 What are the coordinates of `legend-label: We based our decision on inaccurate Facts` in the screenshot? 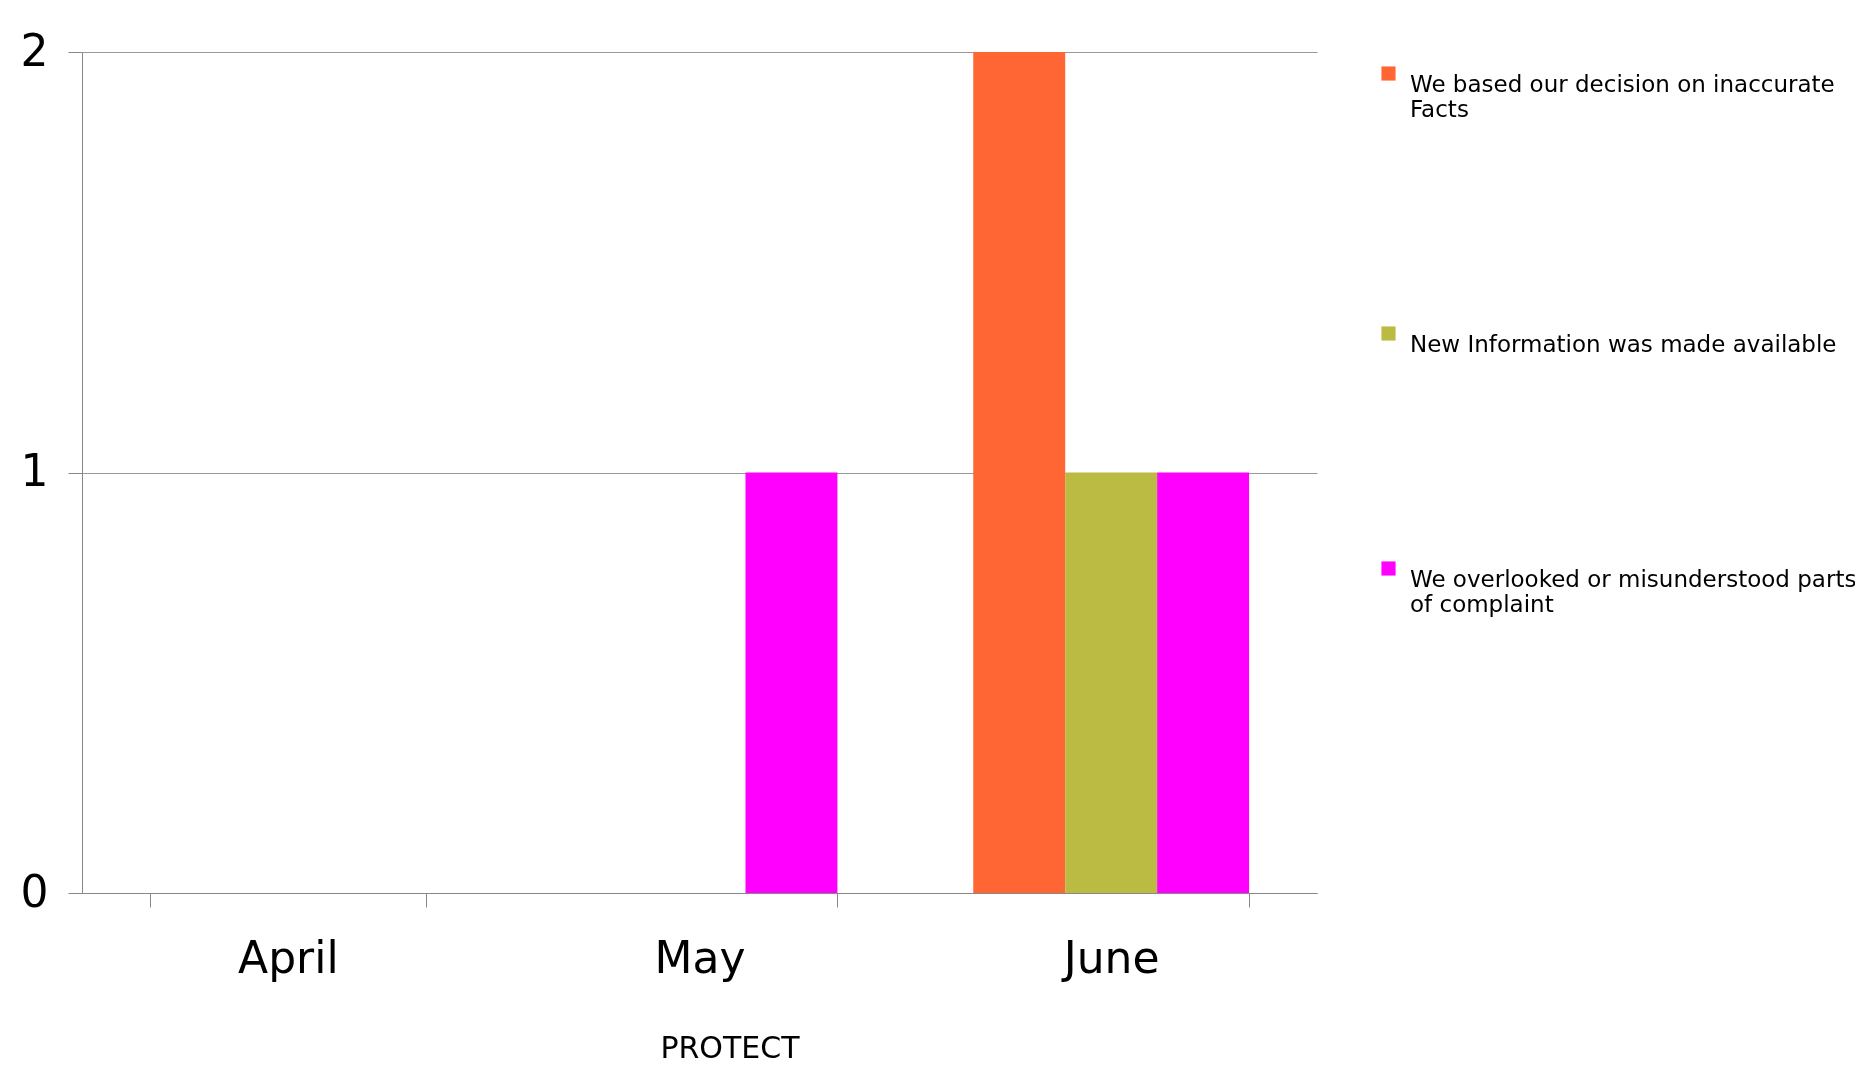 It's located at (1622, 96).